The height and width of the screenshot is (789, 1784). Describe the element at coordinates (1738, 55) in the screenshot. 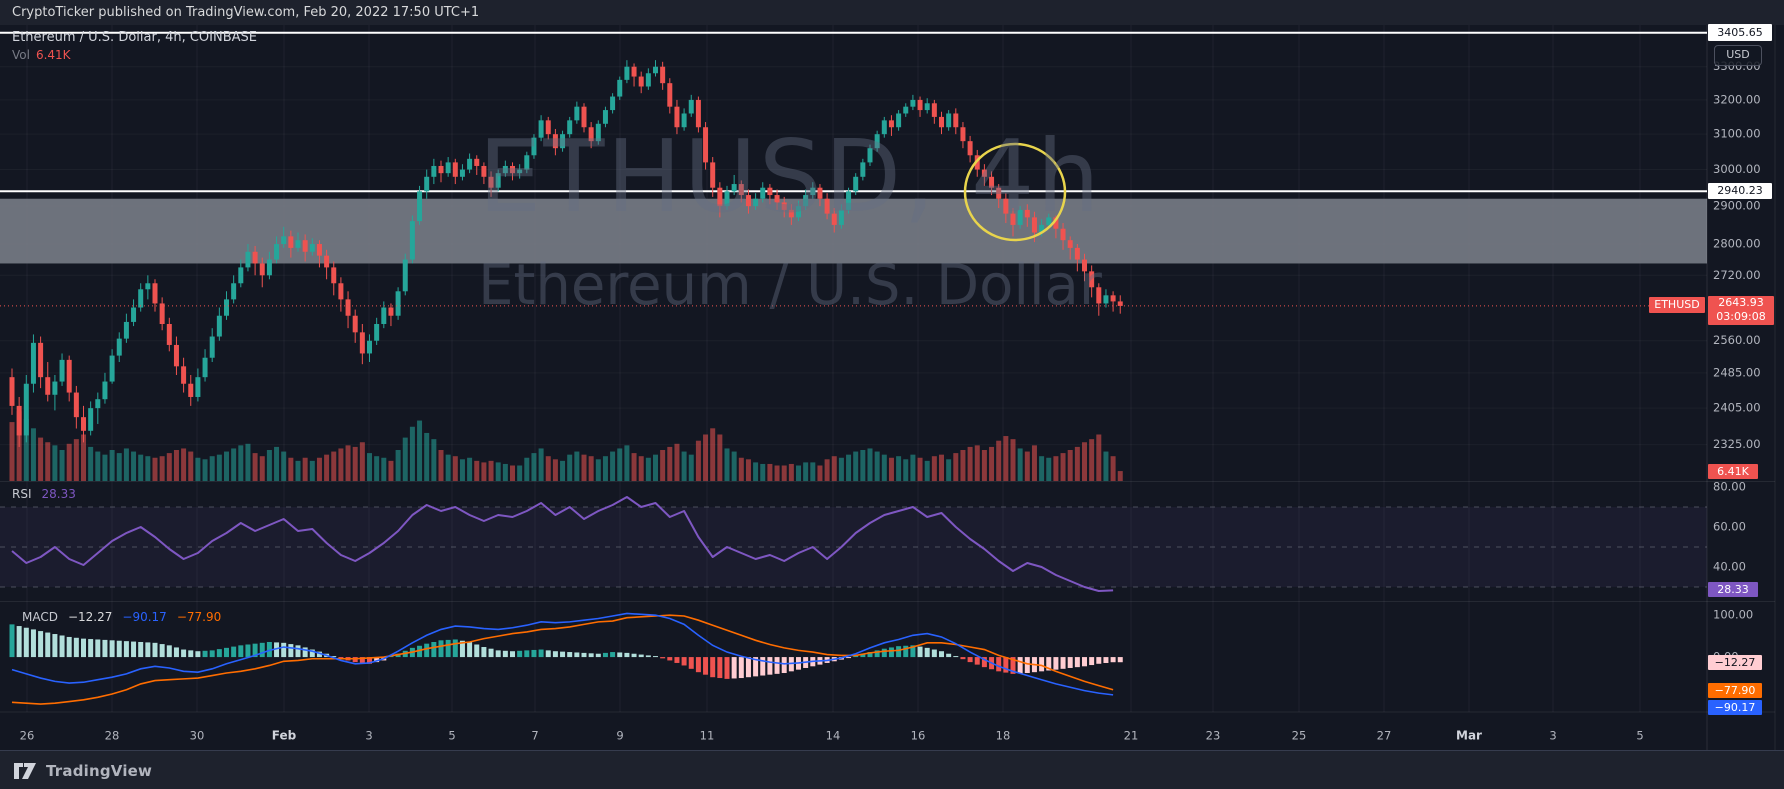

I see `currency-toggle-button: USD` at that location.